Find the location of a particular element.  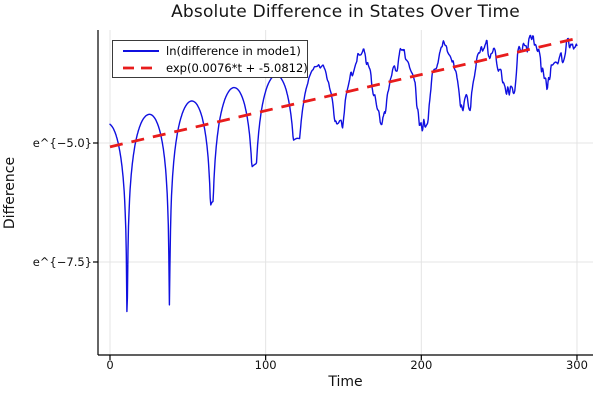

legend-entry-series1: ln(difference in mode1) is located at coordinates (212, 51).